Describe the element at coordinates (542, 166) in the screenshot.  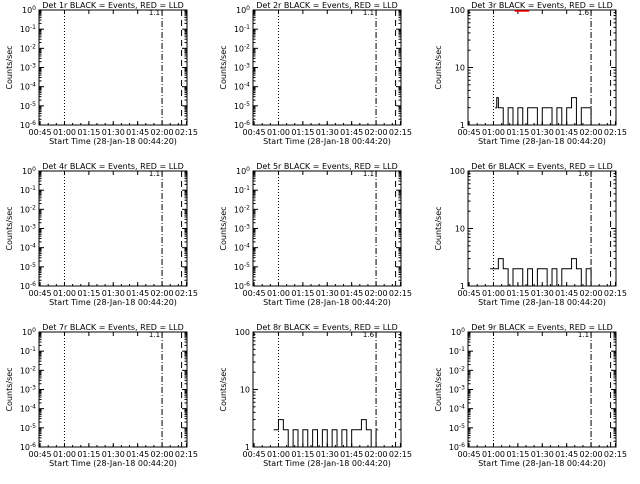
I see `panel-title: Det 6r BLACK = Events, RED = LLD` at that location.